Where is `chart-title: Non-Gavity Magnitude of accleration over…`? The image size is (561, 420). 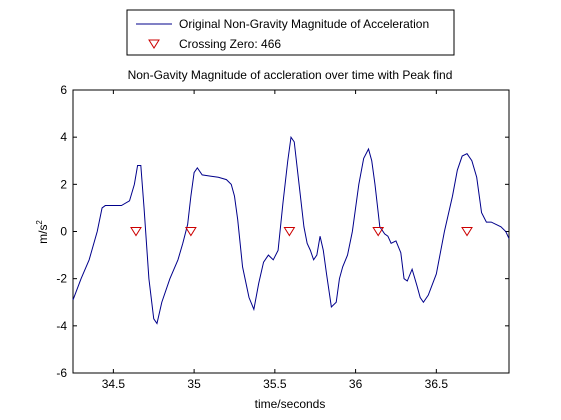 chart-title: Non-Gavity Magnitude of accleration over… is located at coordinates (290, 75).